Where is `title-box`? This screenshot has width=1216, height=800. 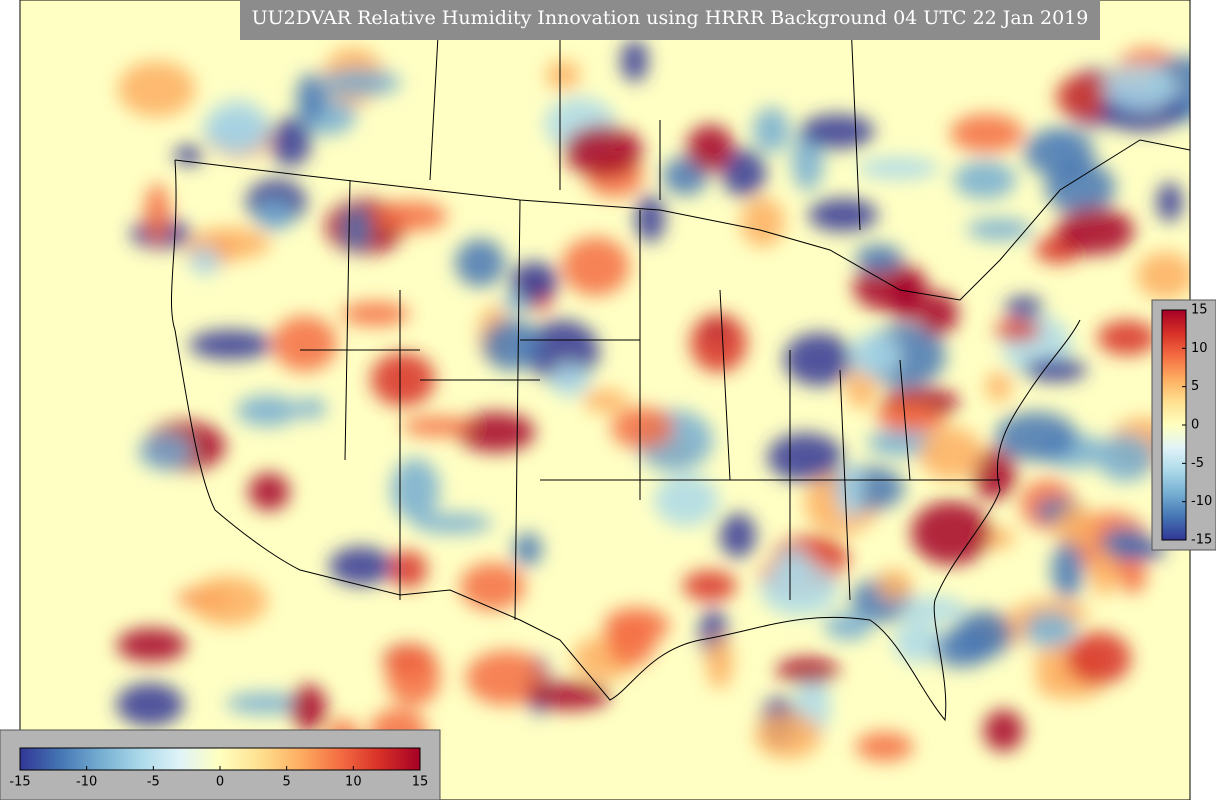 title-box is located at coordinates (670, 20).